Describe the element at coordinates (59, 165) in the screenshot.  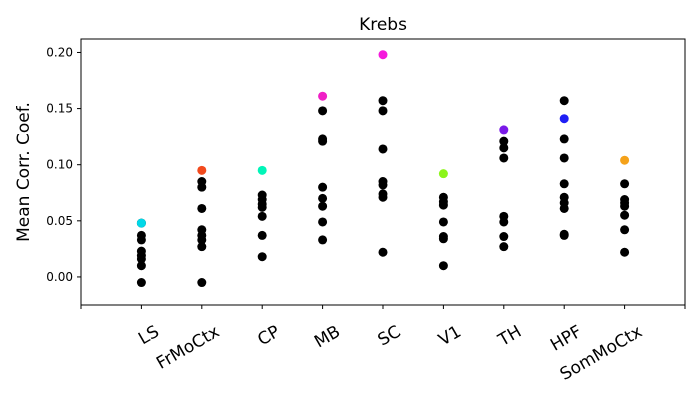
I see `y-tick-label: 0.10` at that location.